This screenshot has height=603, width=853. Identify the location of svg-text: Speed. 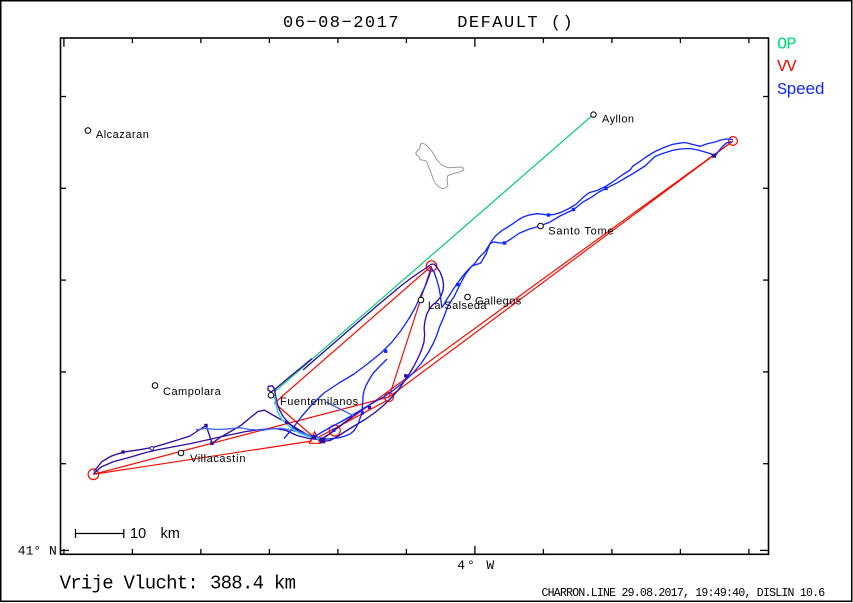
(800, 90).